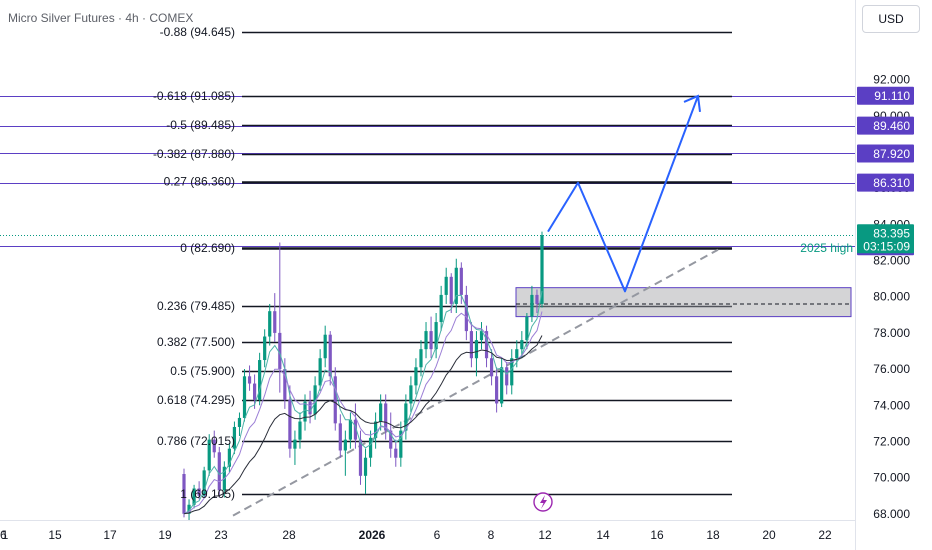 This screenshot has width=932, height=550. I want to click on fib-level-label: 0 (82.690), so click(207, 248).